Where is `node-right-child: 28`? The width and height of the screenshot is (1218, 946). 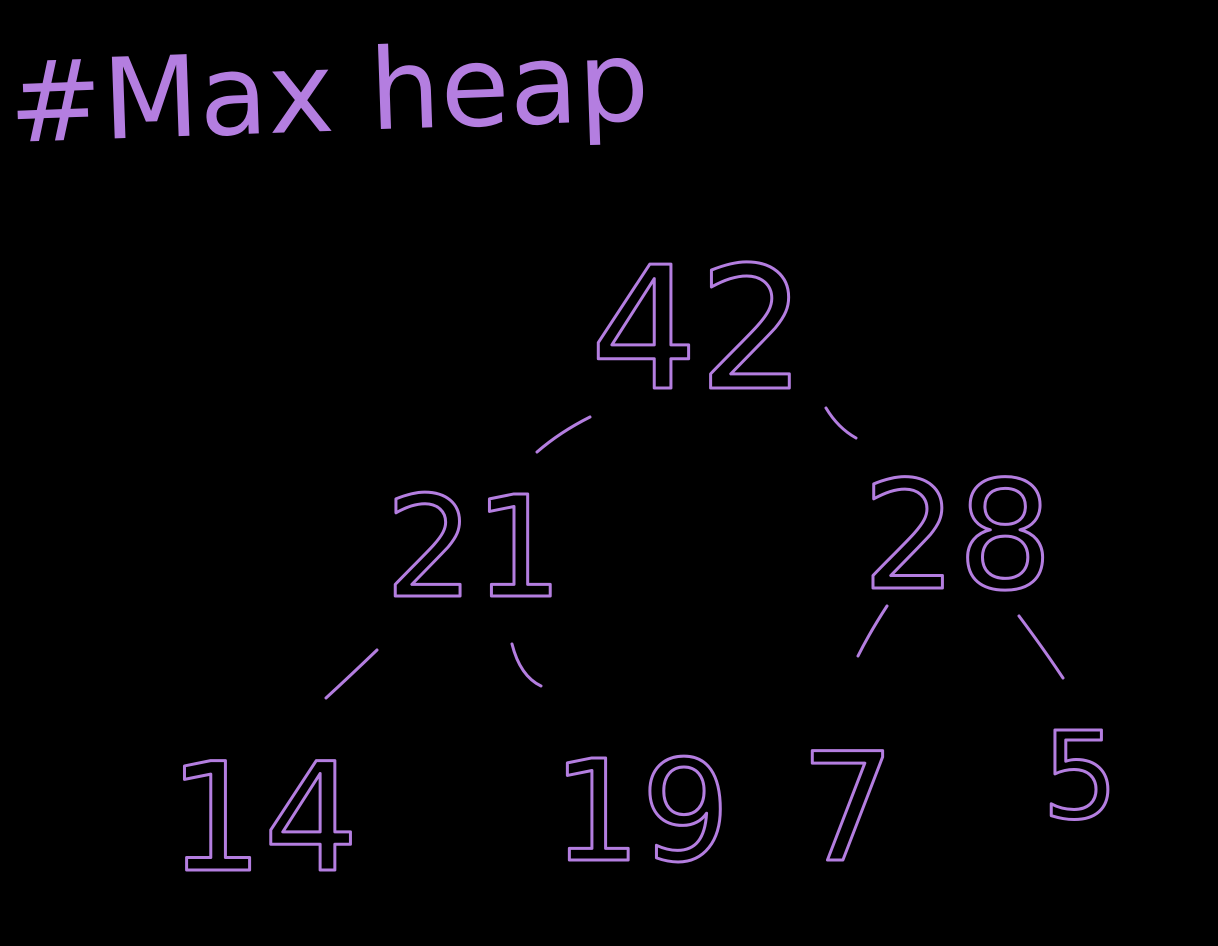
node-right-child: 28 is located at coordinates (957, 537).